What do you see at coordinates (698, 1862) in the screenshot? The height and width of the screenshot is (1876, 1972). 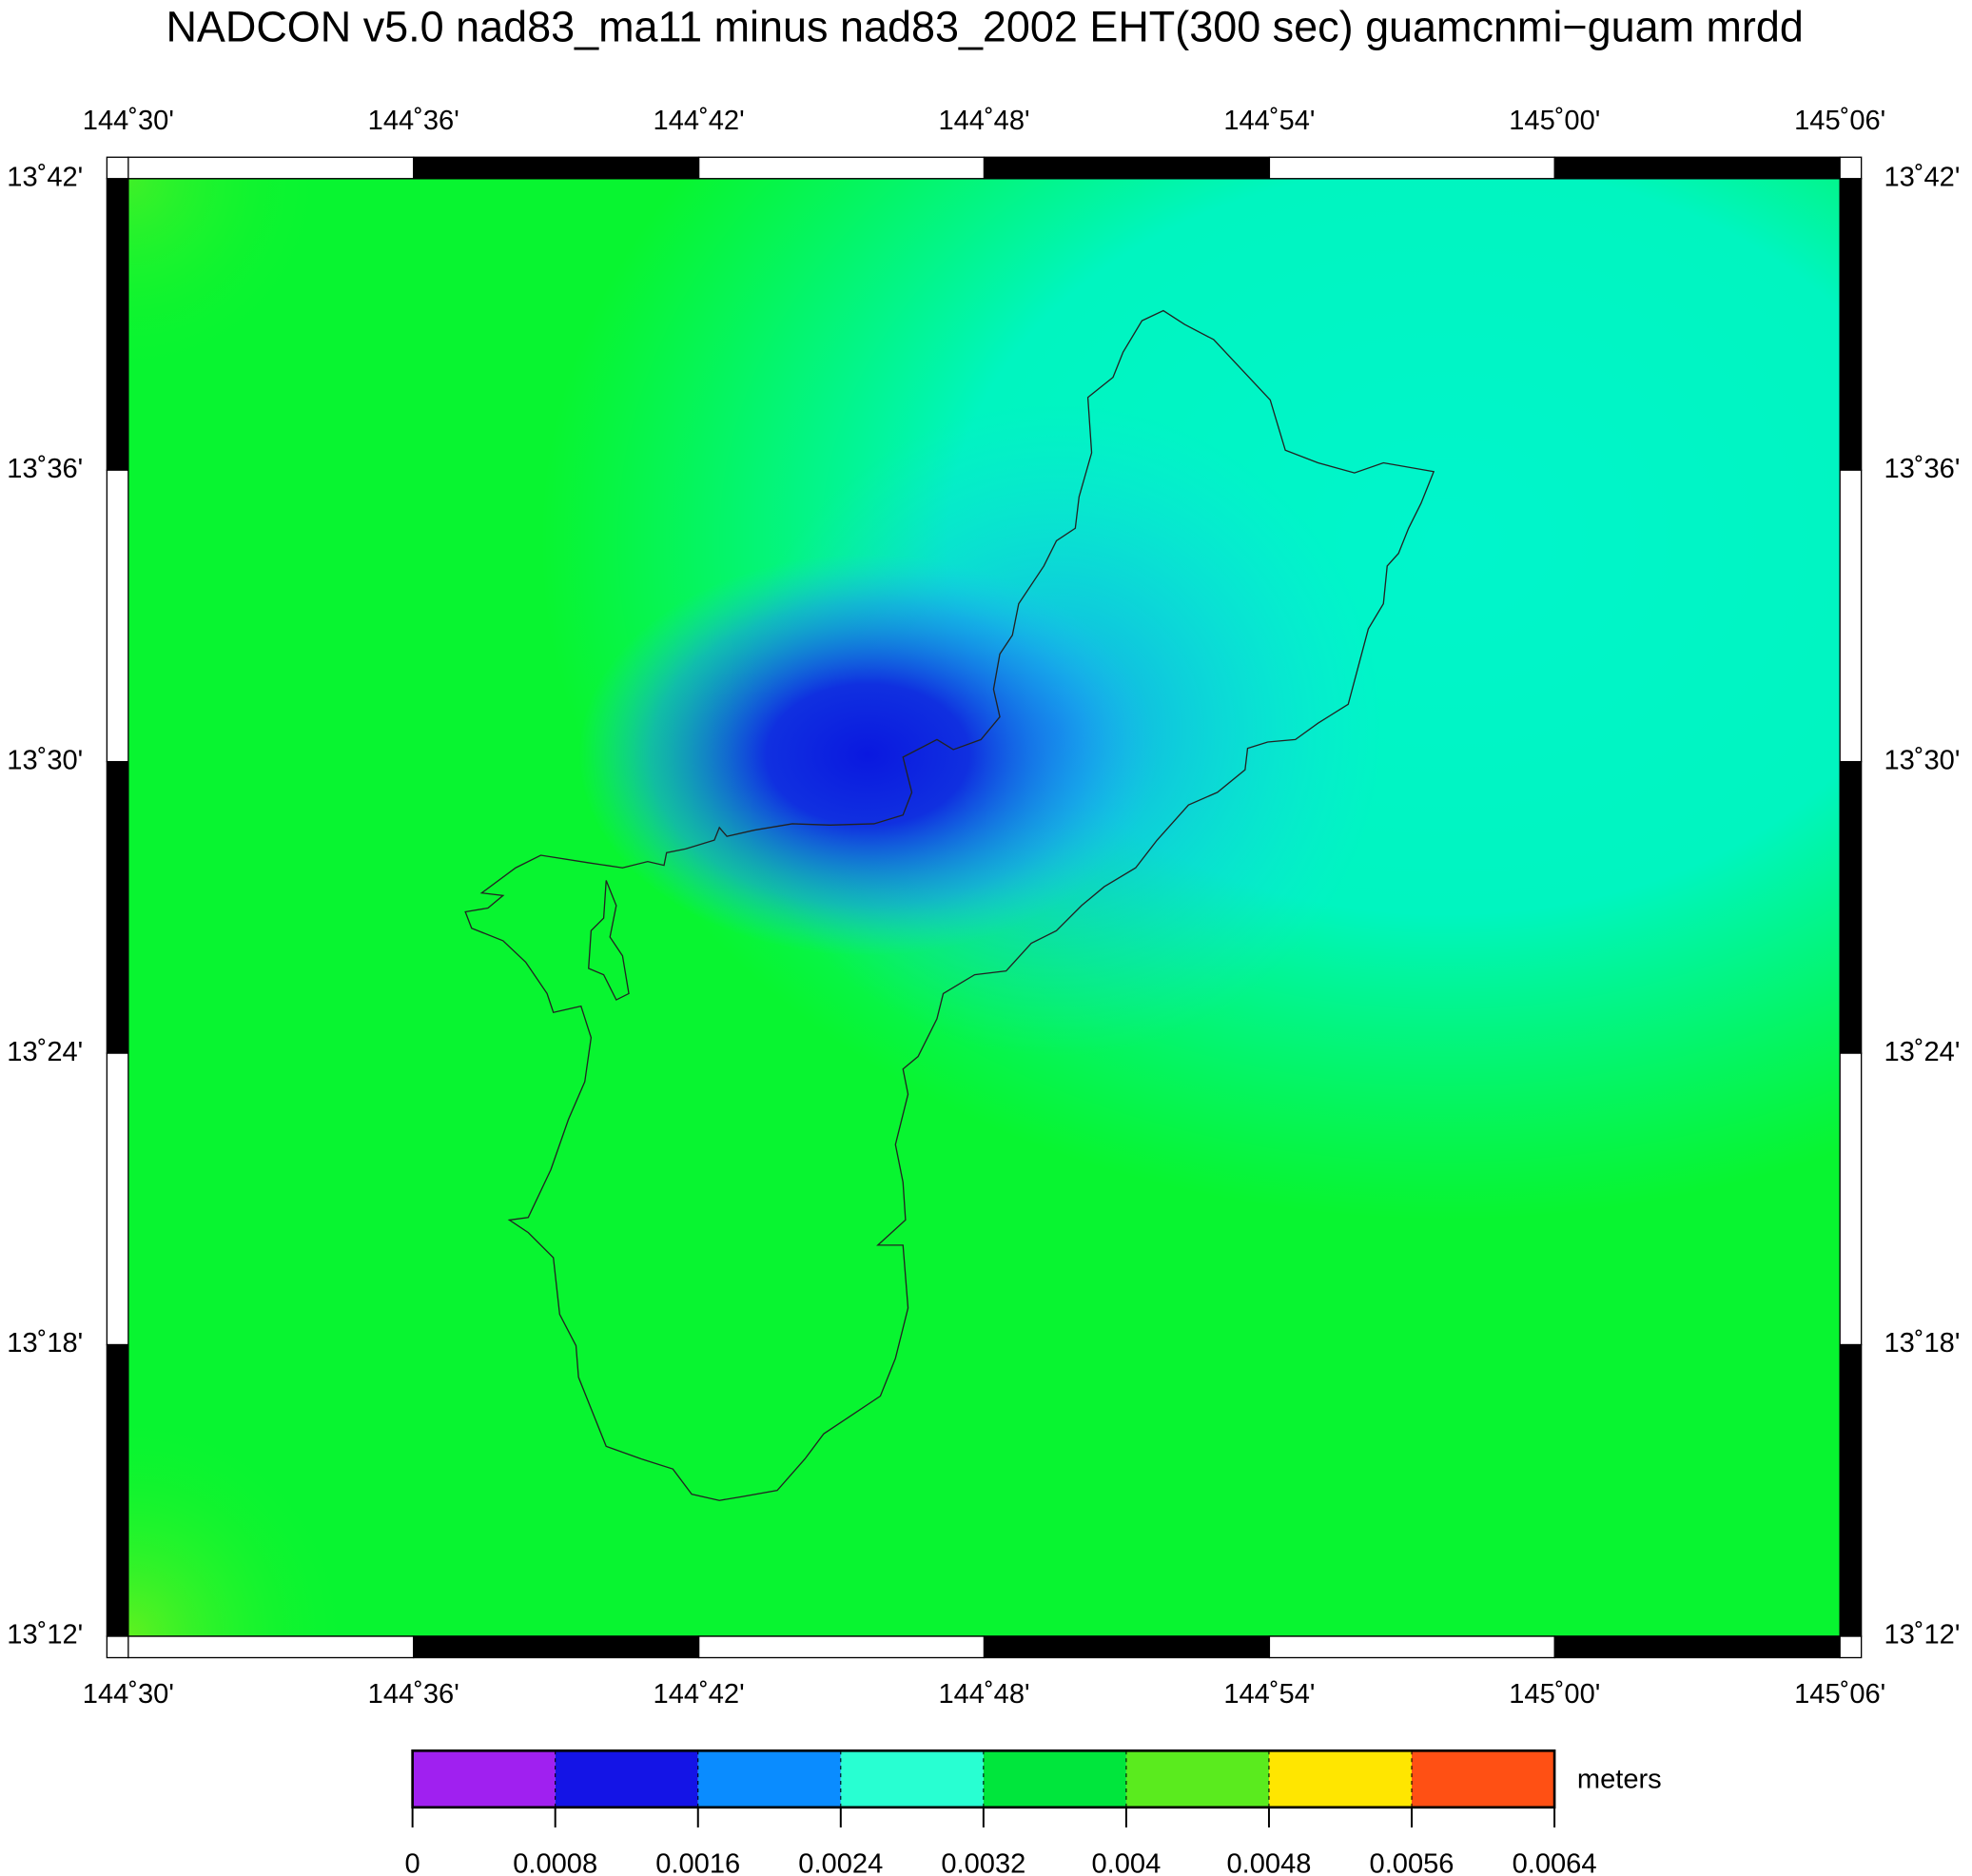 I see `colorbar-tick-label: 0.0016` at bounding box center [698, 1862].